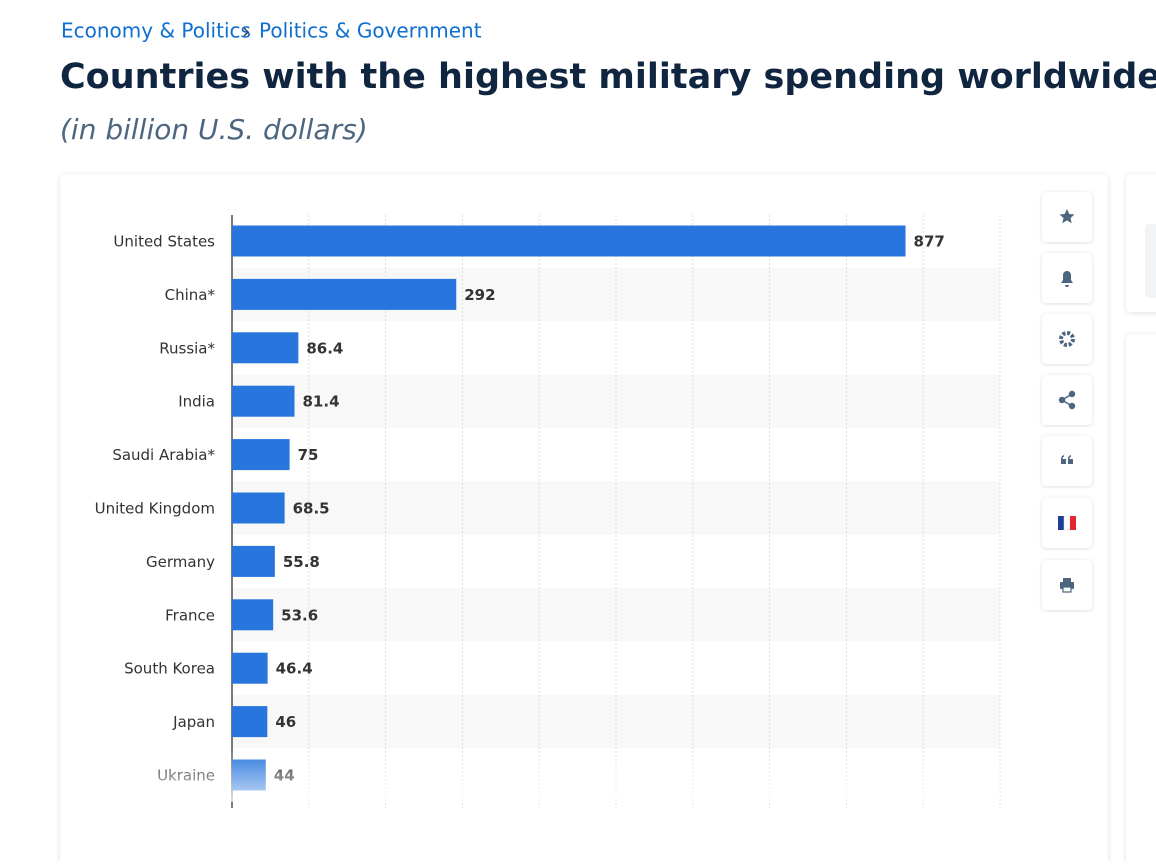  I want to click on category-label: India, so click(196, 402).